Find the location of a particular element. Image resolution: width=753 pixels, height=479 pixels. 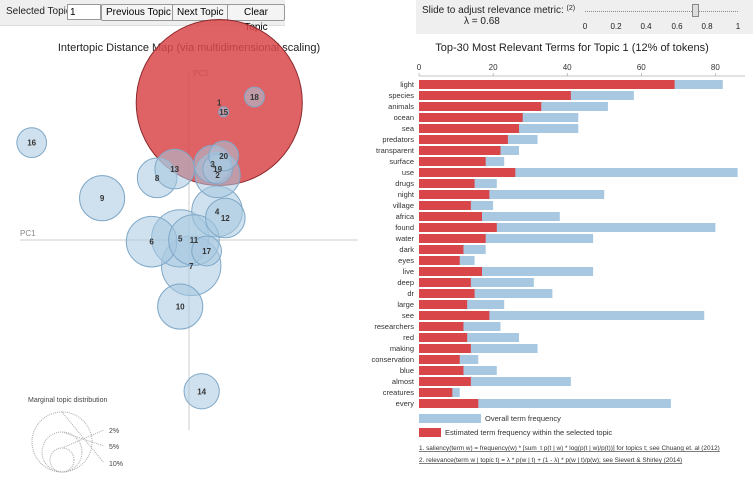

selected-topic-label: Selected Topic: is located at coordinates (40, 11).